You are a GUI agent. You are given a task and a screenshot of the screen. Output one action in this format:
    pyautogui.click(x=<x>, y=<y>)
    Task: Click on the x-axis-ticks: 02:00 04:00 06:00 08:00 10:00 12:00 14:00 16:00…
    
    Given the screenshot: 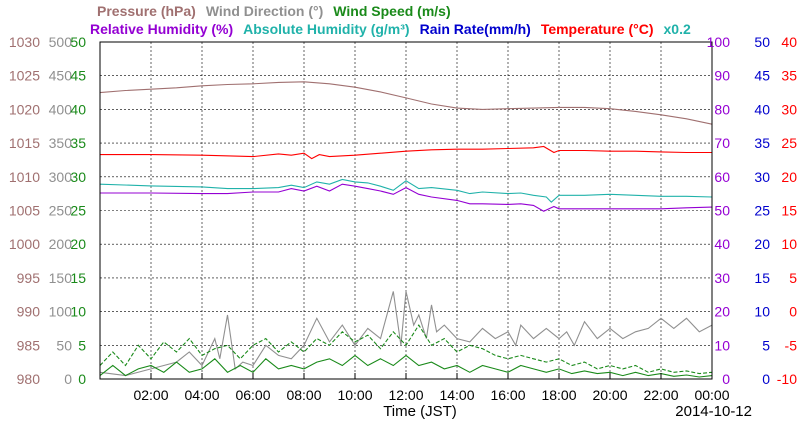 What is the action you would take?
    pyautogui.click(x=431, y=388)
    